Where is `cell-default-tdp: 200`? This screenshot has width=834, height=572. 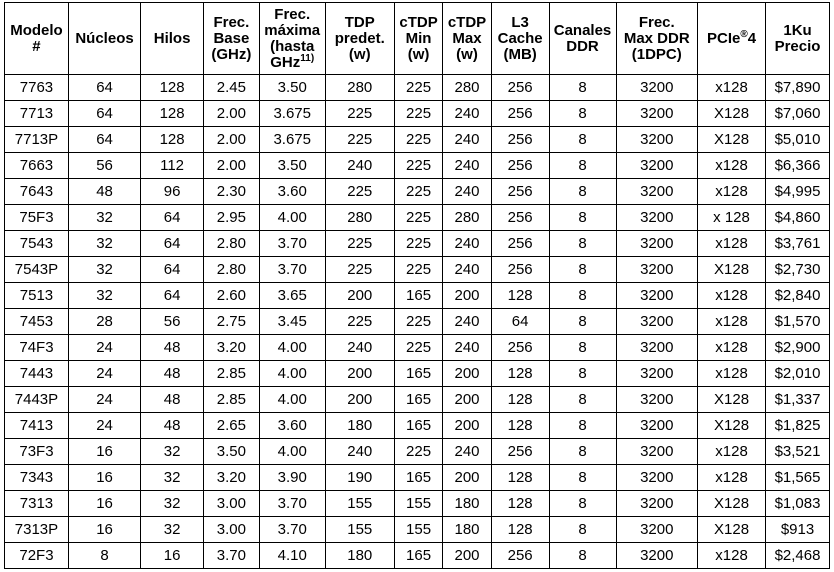 cell-default-tdp: 200 is located at coordinates (359, 373).